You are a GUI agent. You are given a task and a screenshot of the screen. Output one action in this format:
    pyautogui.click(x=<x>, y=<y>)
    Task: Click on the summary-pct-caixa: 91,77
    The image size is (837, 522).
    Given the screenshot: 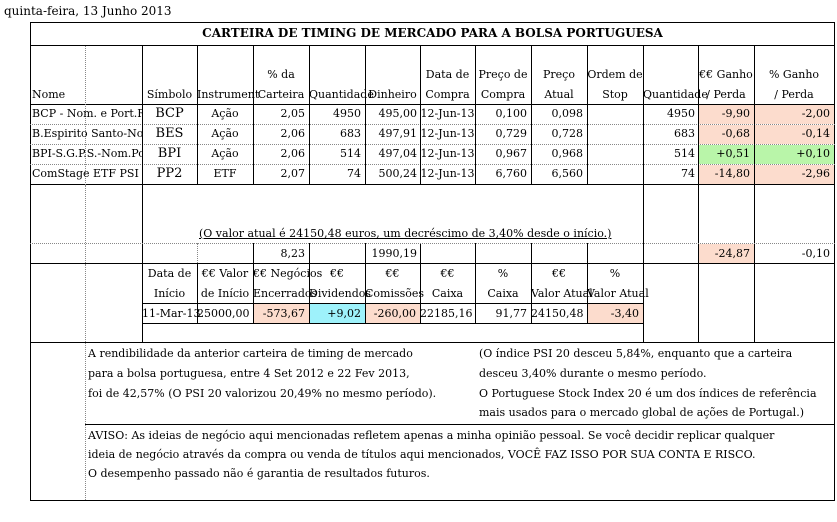 What is the action you would take?
    pyautogui.click(x=511, y=313)
    